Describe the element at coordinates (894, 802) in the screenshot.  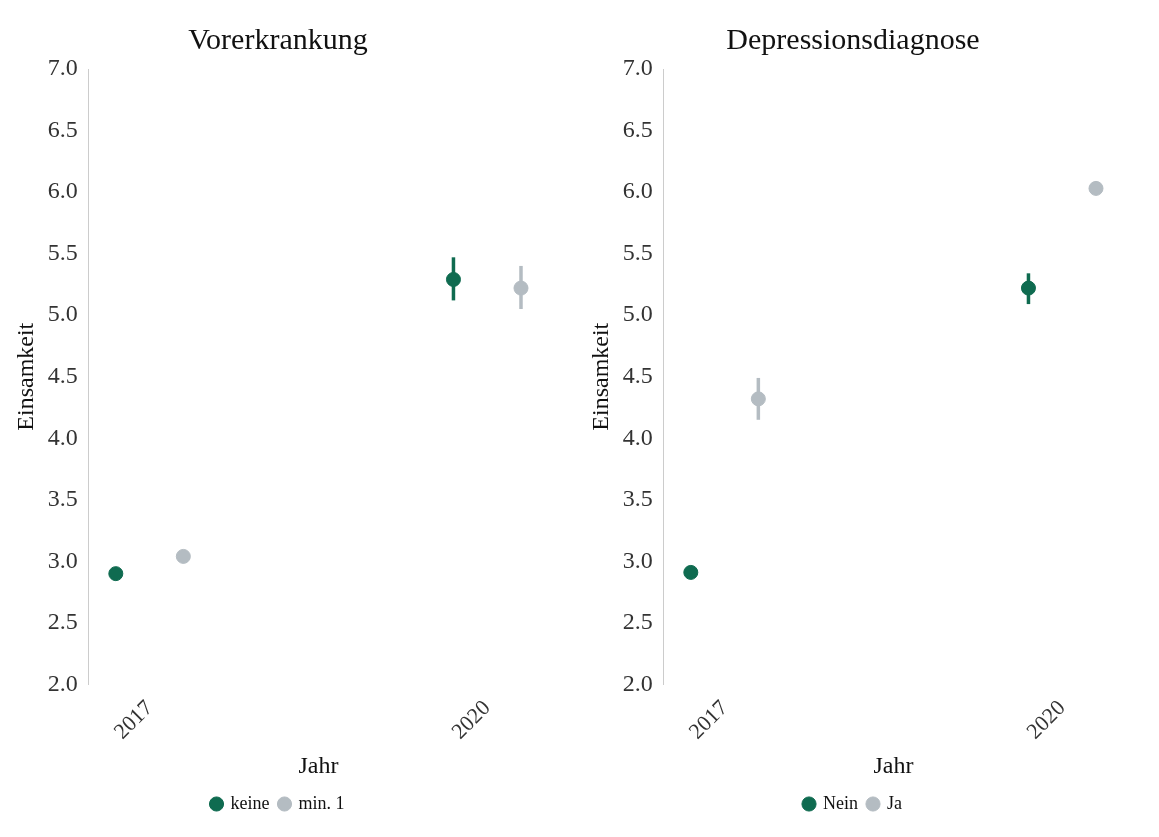
I see `legend-label: Ja` at that location.